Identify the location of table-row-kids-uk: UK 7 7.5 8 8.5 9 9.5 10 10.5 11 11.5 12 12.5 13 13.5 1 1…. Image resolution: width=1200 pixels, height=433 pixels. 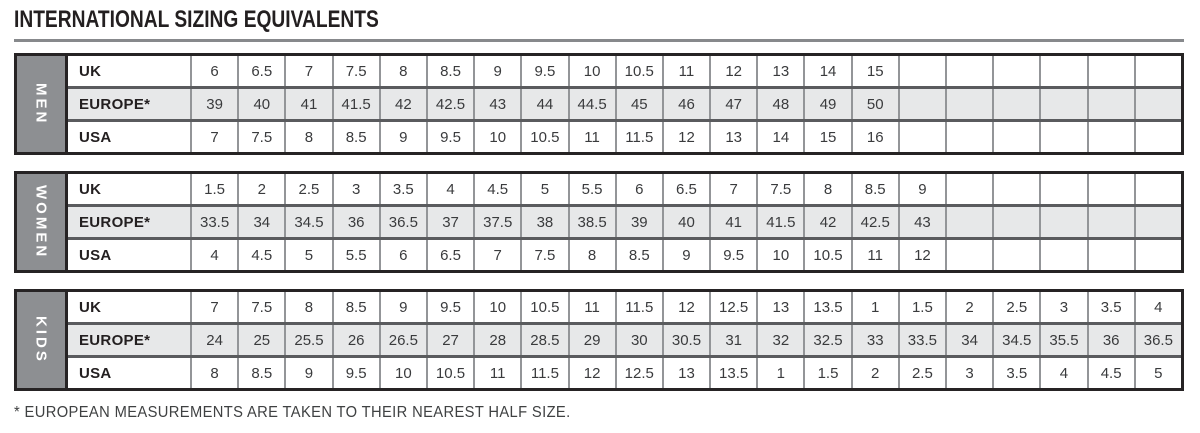
(624, 307).